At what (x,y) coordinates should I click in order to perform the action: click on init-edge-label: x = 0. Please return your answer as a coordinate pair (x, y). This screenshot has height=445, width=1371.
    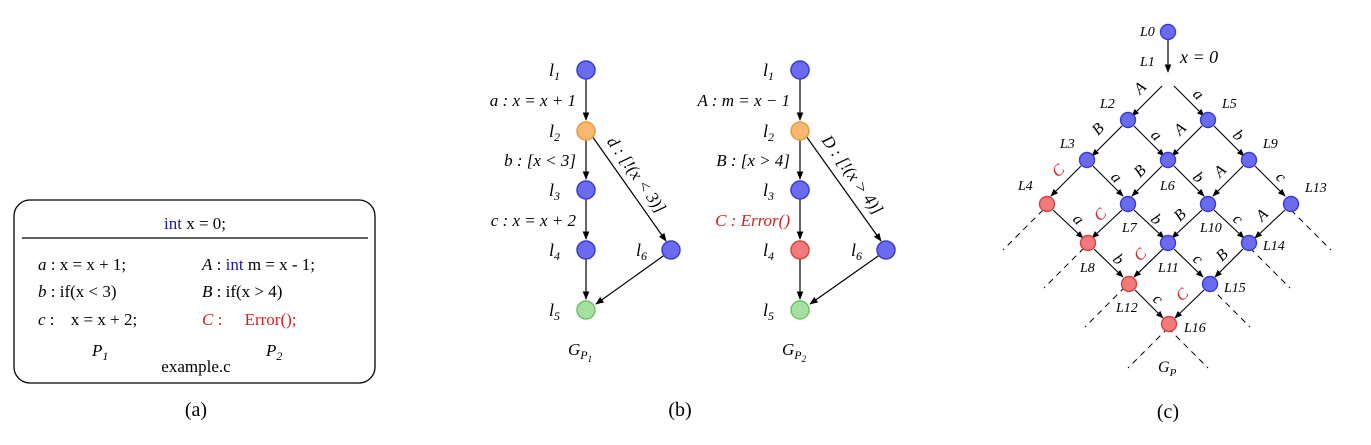
    Looking at the image, I should click on (1198, 57).